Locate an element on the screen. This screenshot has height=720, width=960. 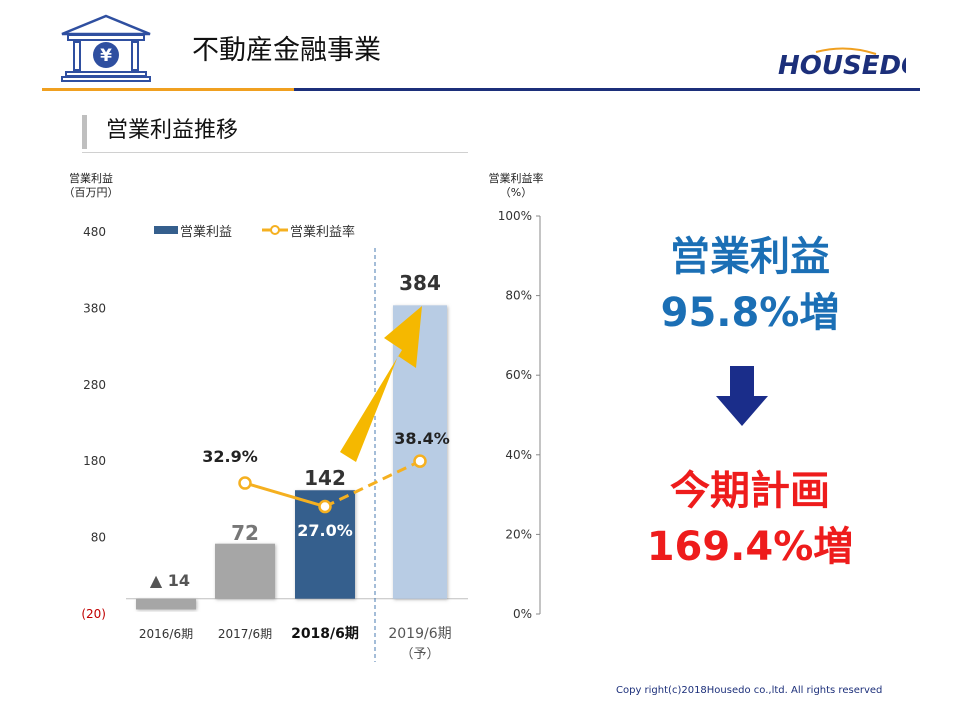
x-tick-label: 2017/6期 is located at coordinates (245, 634).